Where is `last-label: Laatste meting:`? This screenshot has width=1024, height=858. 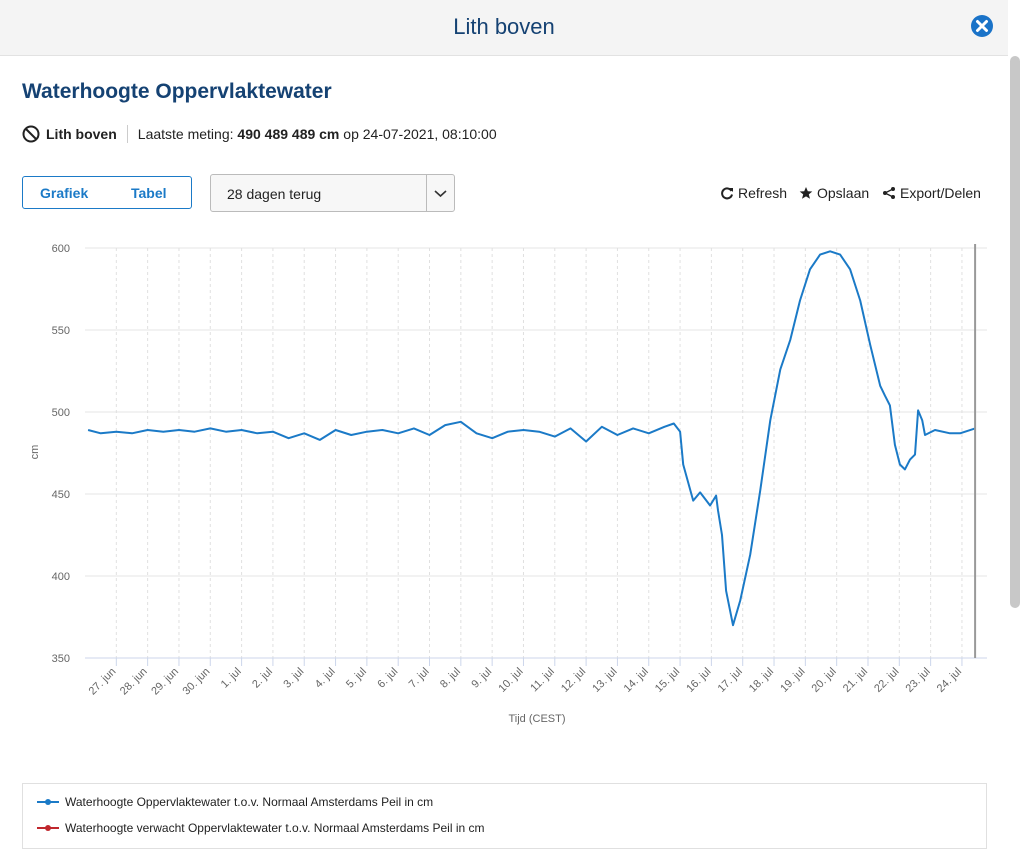
last-label: Laatste meting: is located at coordinates (185, 134).